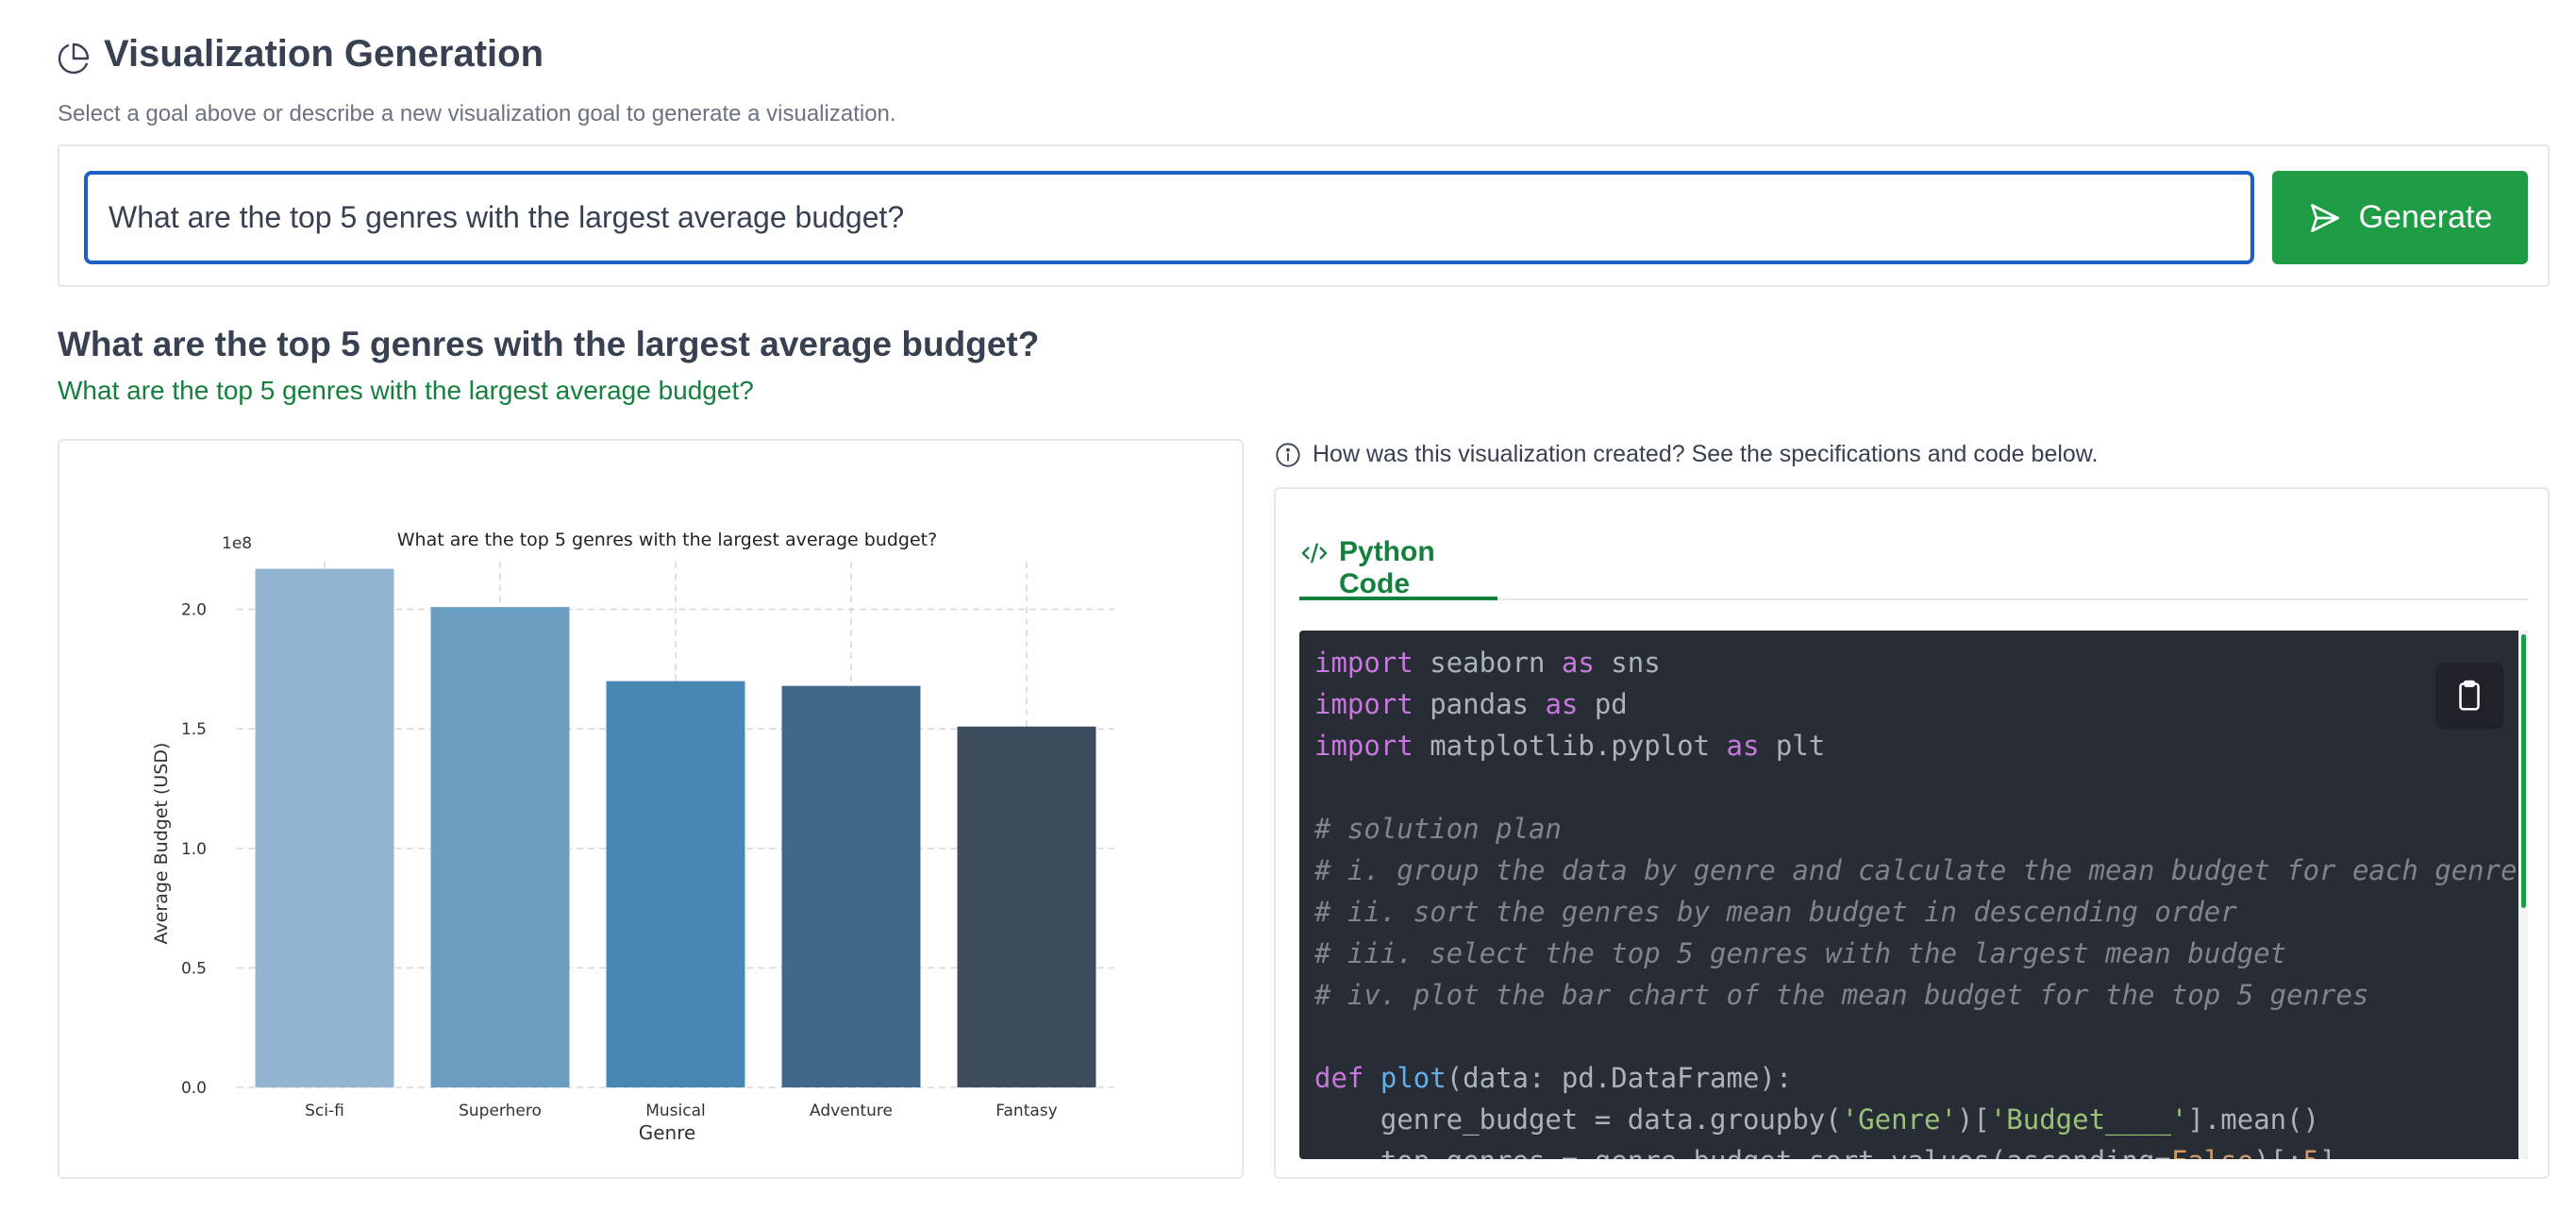 This screenshot has height=1212, width=2576. I want to click on y-axis-label: Average Budget (USD), so click(161, 844).